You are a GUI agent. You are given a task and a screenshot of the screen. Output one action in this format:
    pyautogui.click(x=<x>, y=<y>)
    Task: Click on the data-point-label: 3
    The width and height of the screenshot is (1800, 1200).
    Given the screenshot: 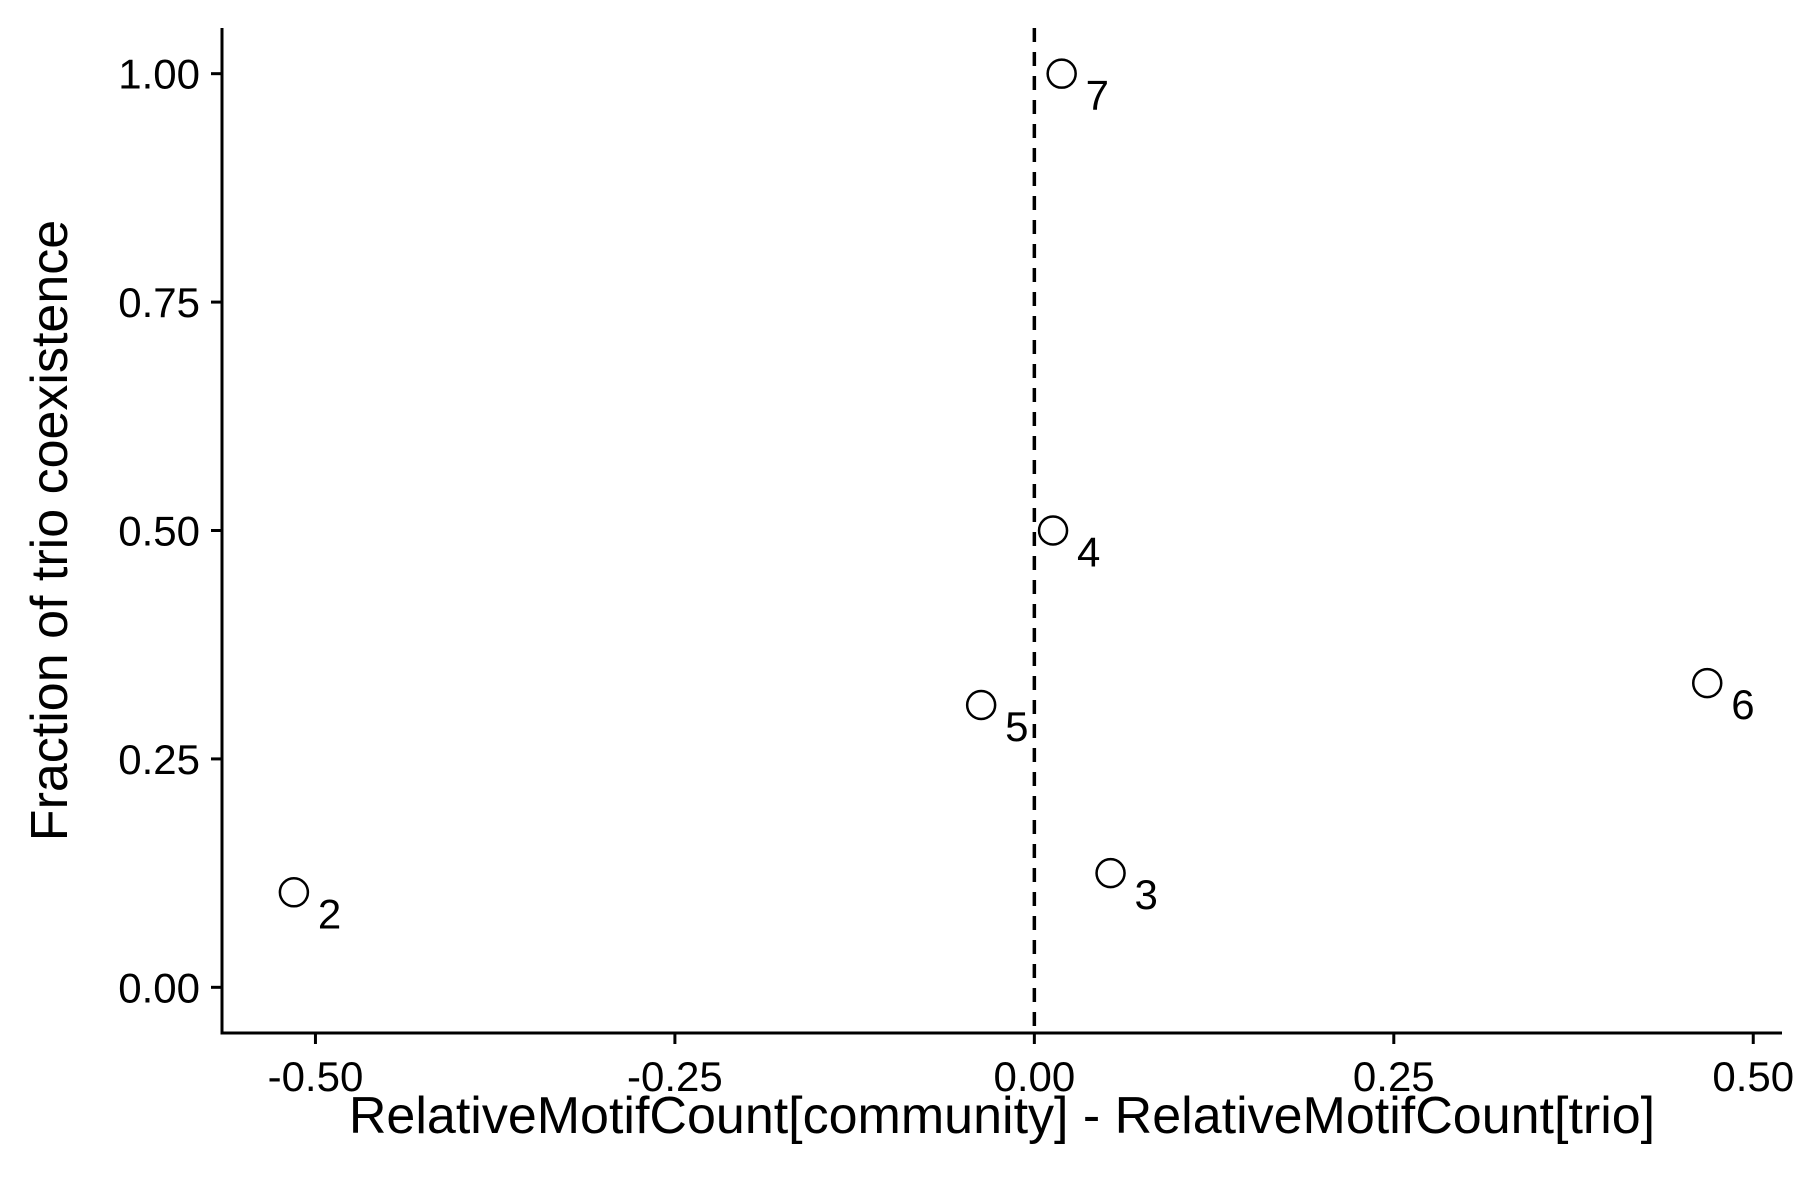 What is the action you would take?
    pyautogui.click(x=1146, y=894)
    